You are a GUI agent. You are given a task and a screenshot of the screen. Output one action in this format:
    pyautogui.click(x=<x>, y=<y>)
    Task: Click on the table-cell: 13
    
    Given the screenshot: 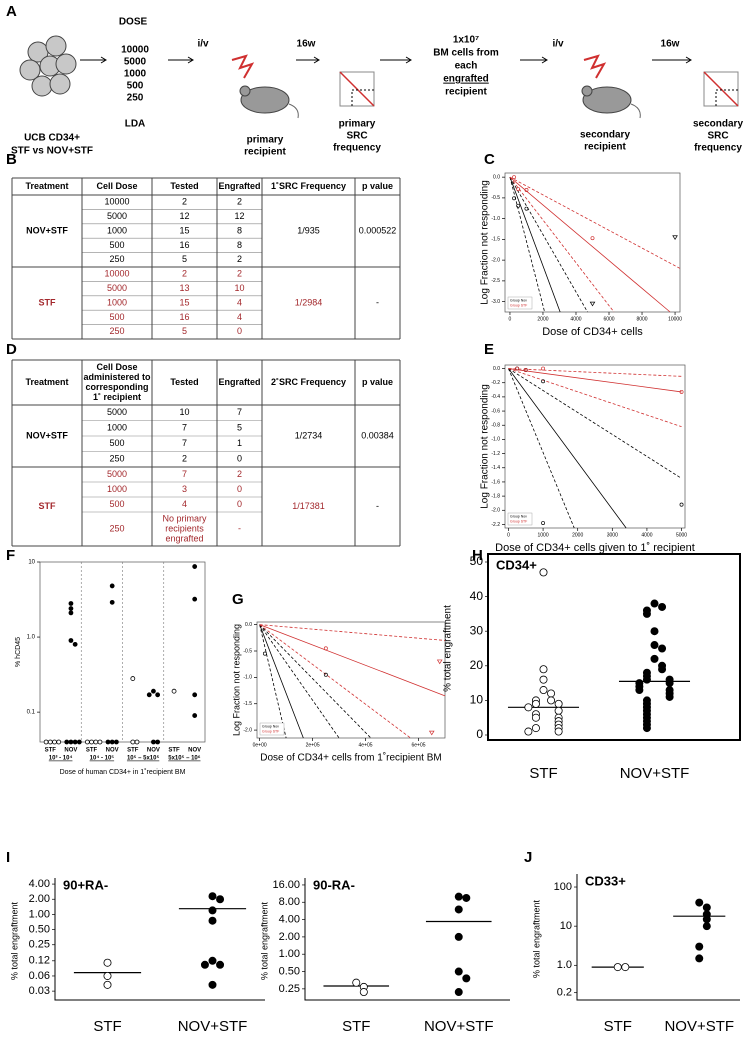 What is the action you would take?
    pyautogui.click(x=184, y=288)
    